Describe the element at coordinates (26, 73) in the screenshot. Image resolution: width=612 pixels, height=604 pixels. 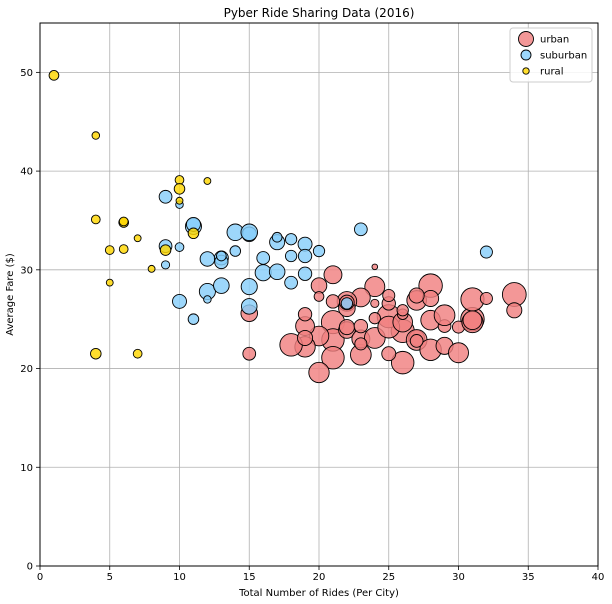
I see `y-tick-label: 50` at that location.